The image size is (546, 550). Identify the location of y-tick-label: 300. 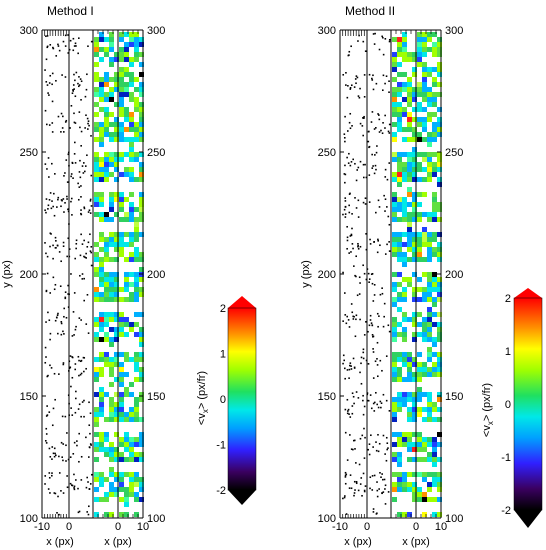
(327, 31).